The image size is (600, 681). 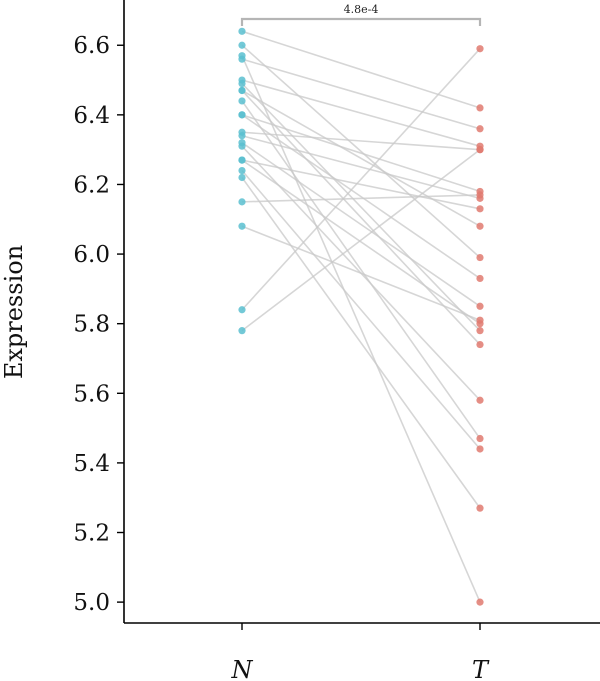 What do you see at coordinates (91, 325) in the screenshot?
I see `y-tick-label: 5.8` at bounding box center [91, 325].